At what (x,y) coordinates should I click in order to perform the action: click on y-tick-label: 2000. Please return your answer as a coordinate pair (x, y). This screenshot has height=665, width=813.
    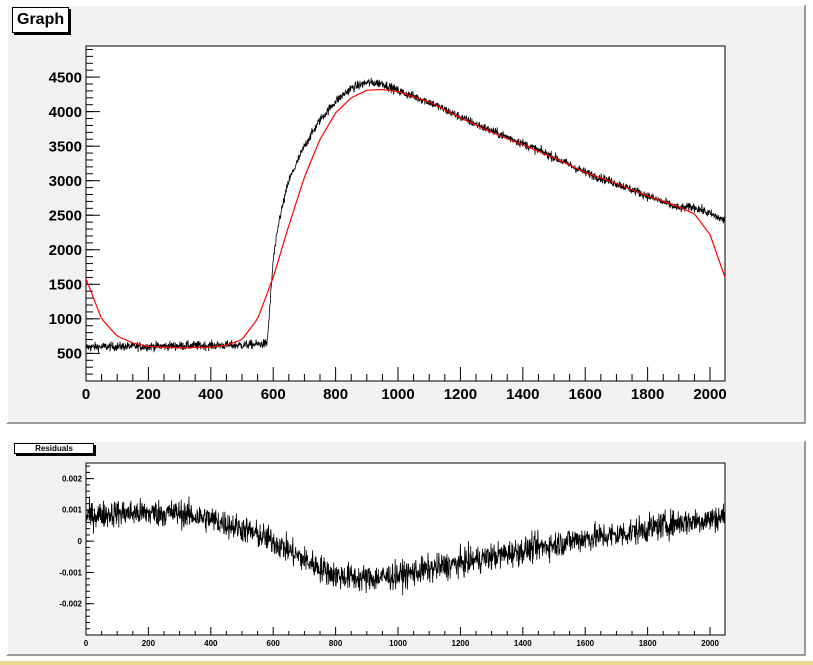
    Looking at the image, I should click on (65, 250).